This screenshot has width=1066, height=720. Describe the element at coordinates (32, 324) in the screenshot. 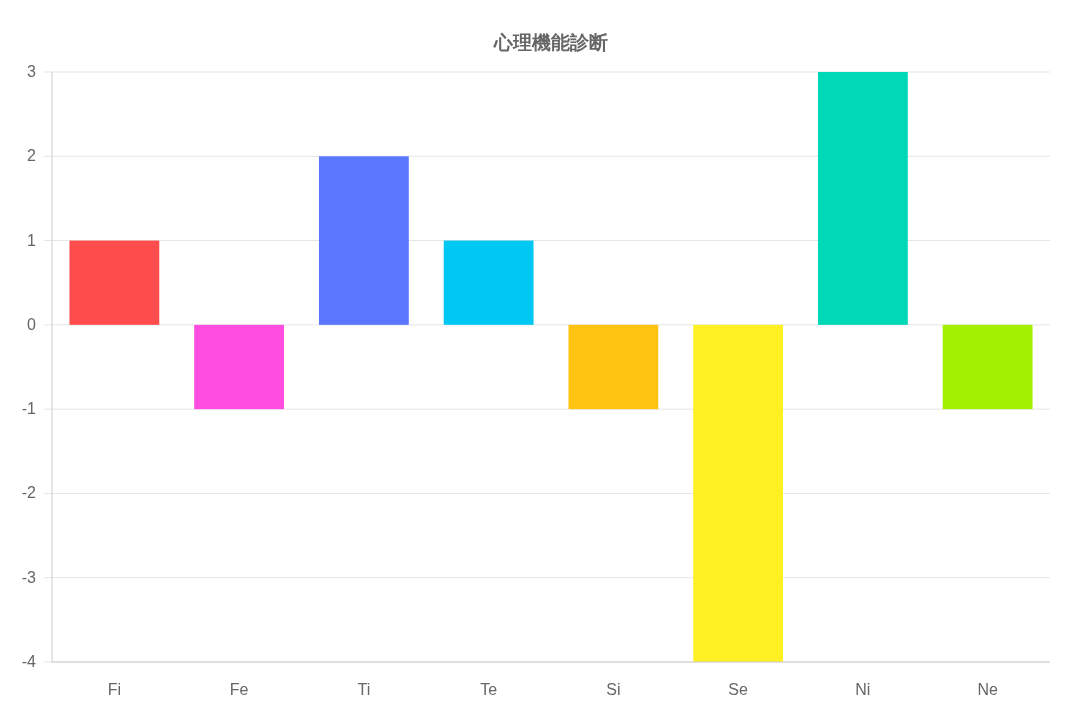

I see `y-tick-label: 0` at that location.